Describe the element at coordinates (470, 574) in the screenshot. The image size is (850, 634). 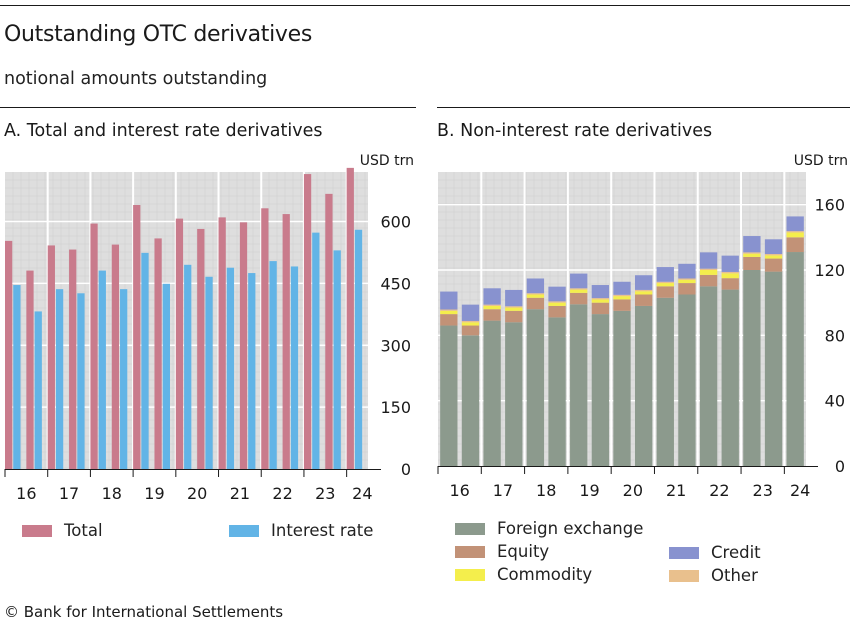
I see `legend-swatch-commodity` at that location.